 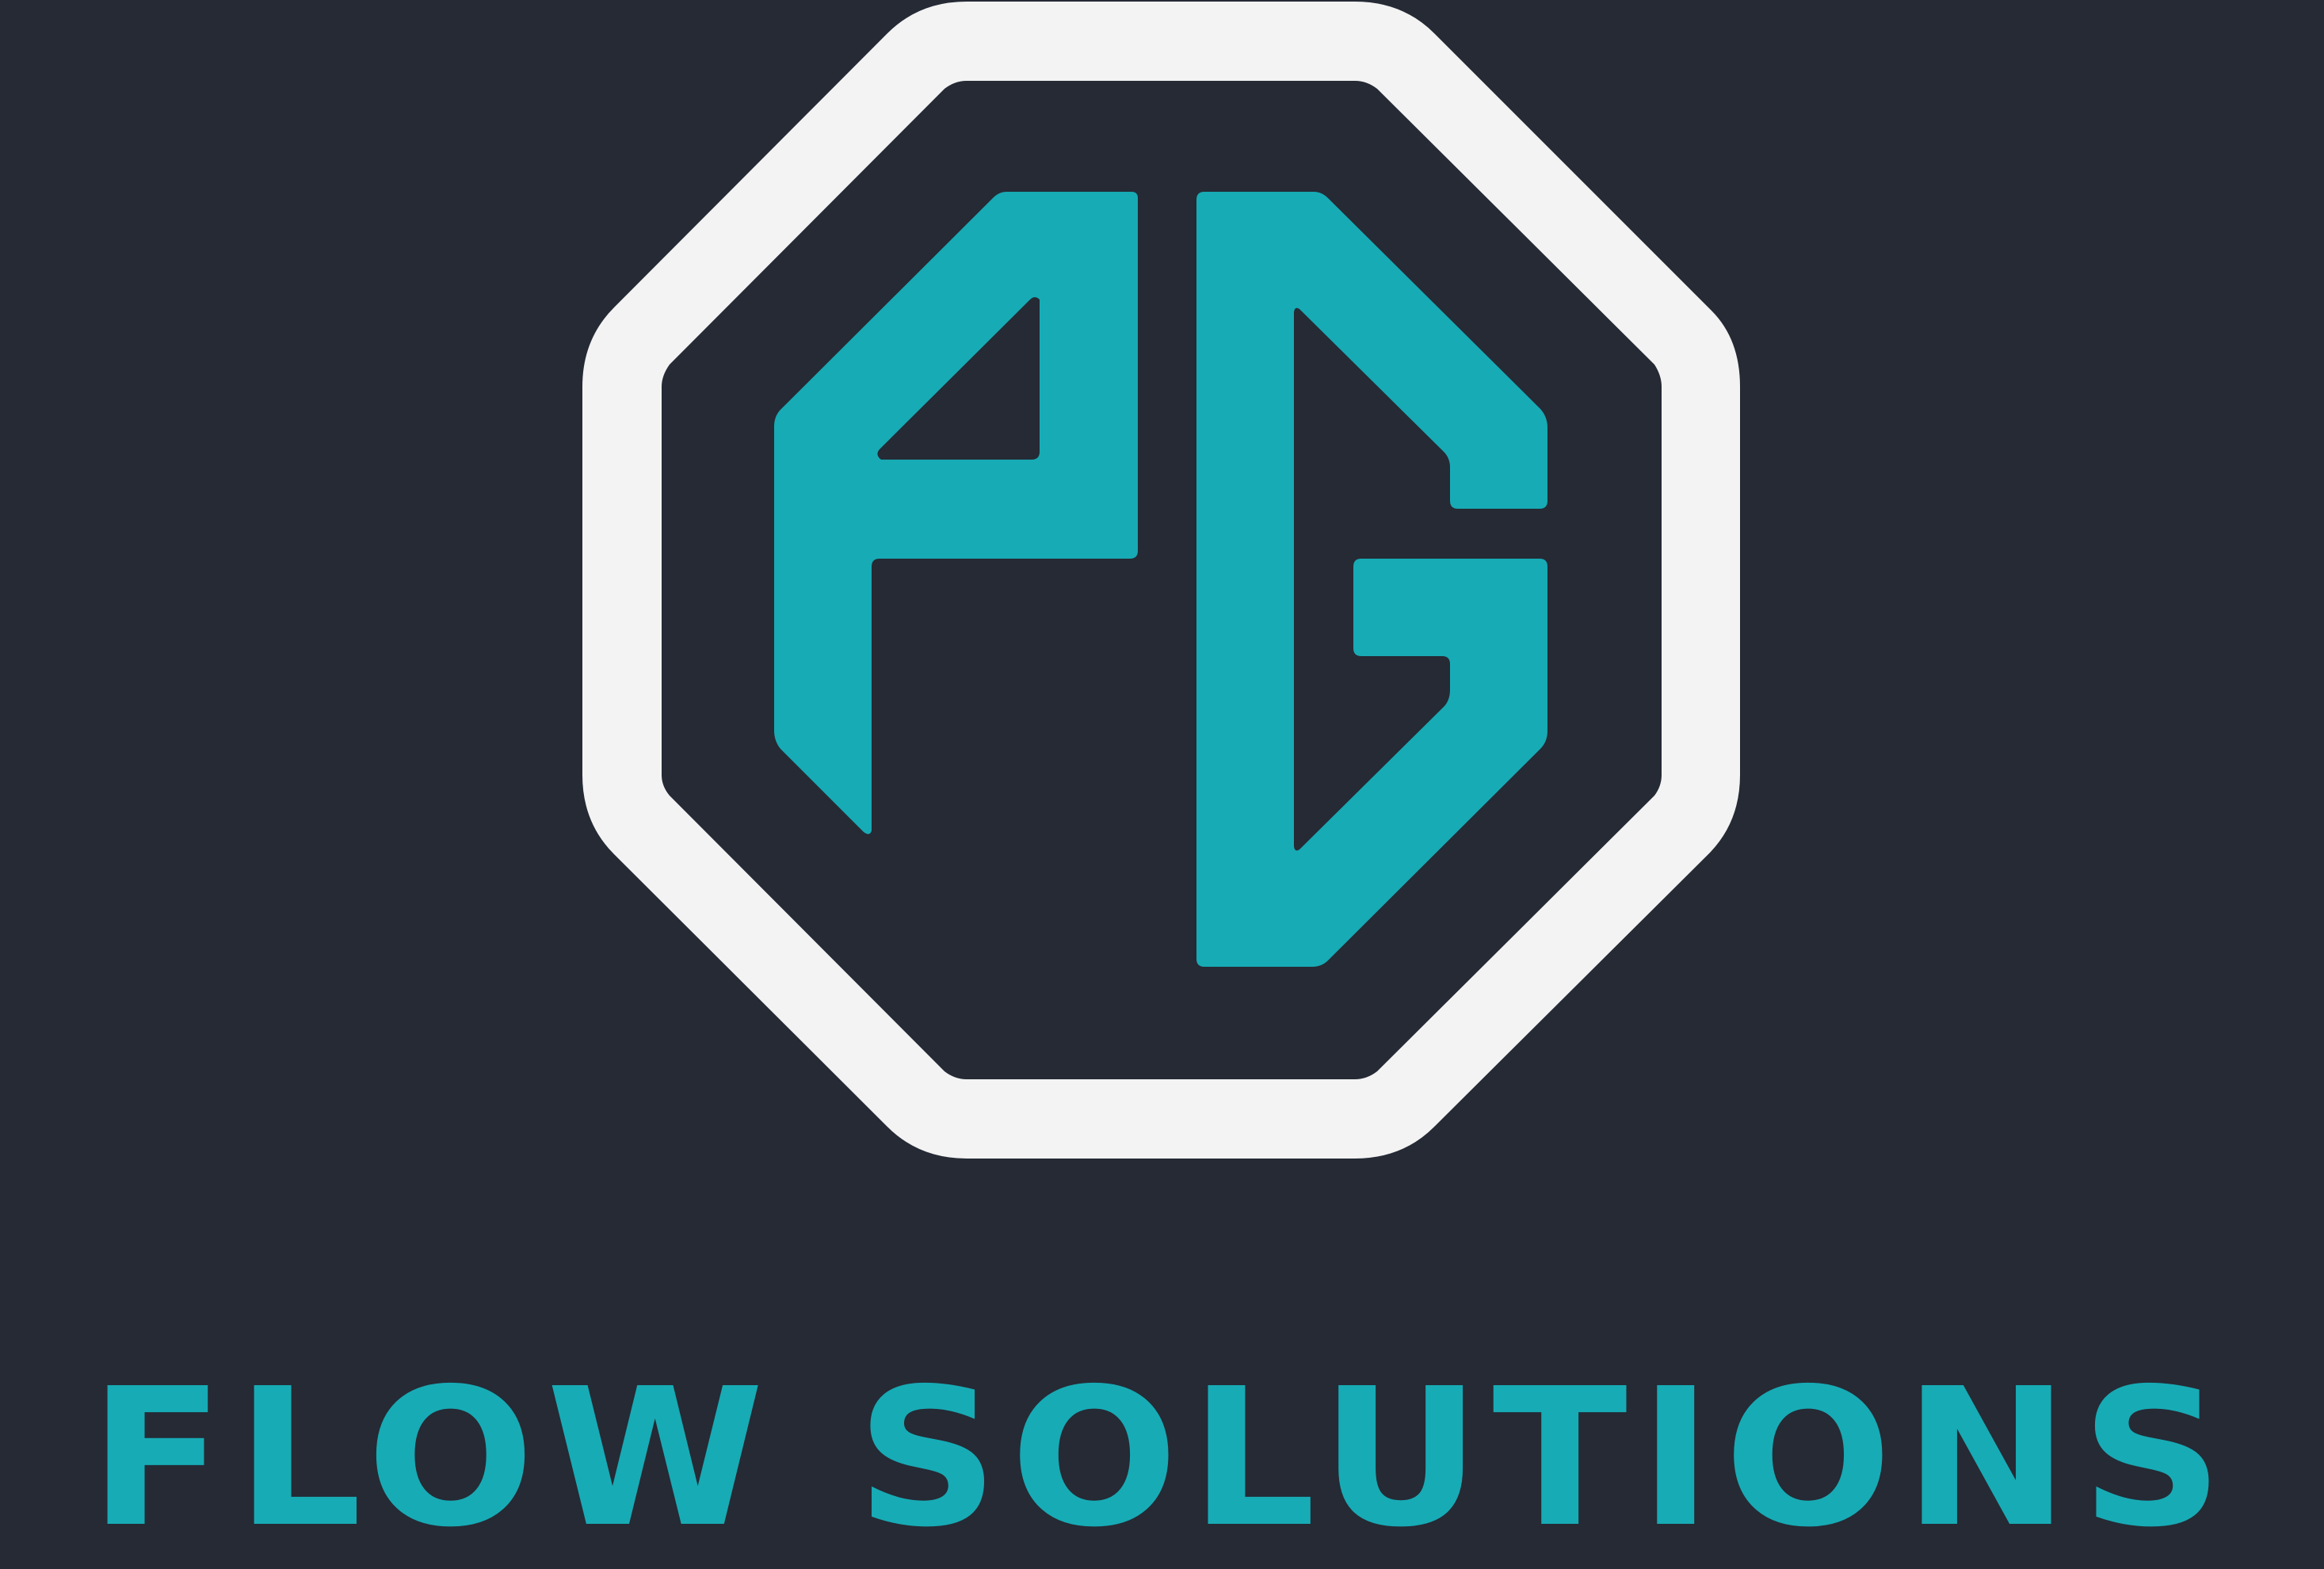 I want to click on monogram-letter-g, so click(x=1371, y=579).